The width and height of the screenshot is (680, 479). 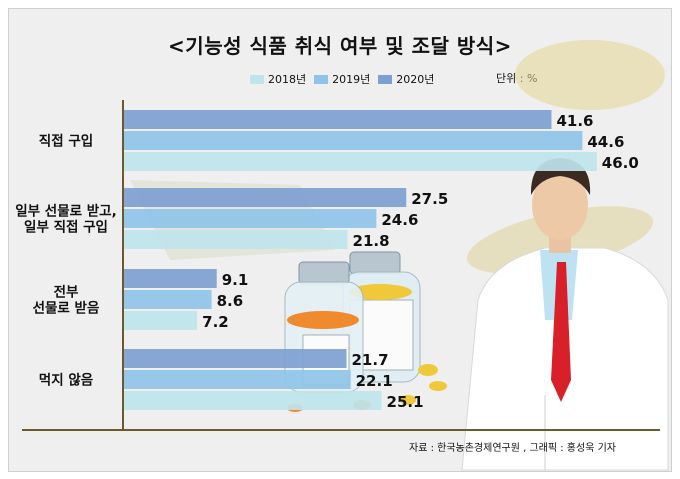 I want to click on legend-swatch-2019, so click(x=321, y=79).